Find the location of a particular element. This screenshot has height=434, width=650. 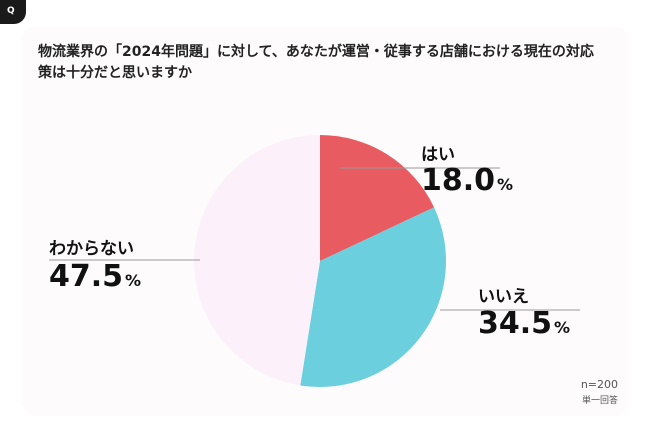

pie-slice-hai is located at coordinates (377, 198).